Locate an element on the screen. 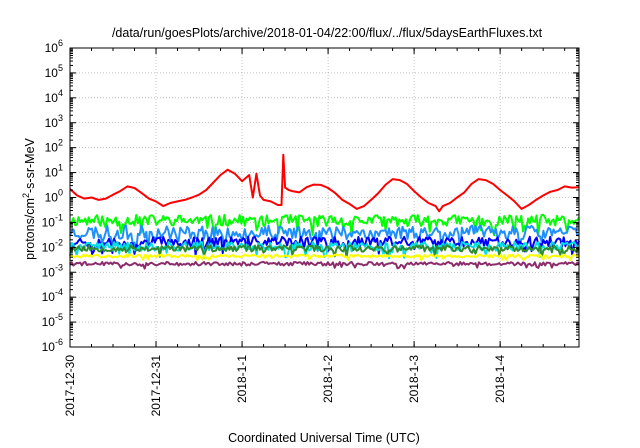 This screenshot has width=640, height=448. x-axis-label: Coordinated Universal Time (UTC) is located at coordinates (324, 438).